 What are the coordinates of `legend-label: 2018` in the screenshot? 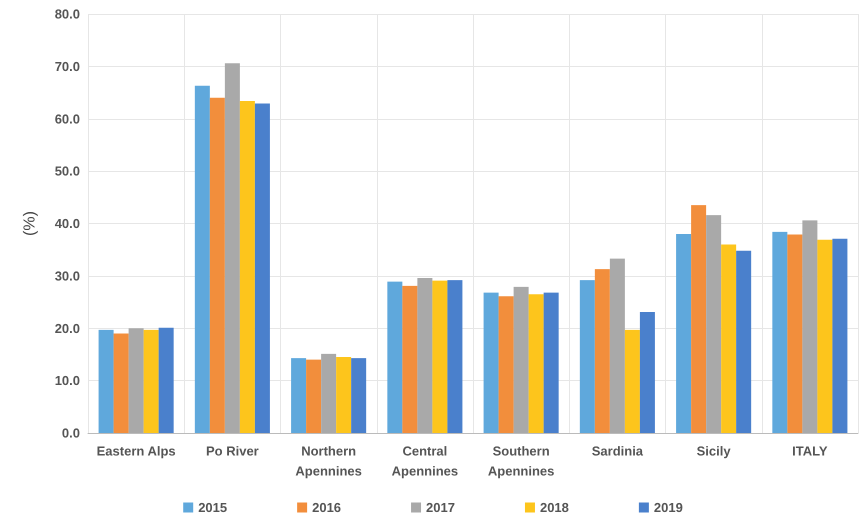 It's located at (554, 507).